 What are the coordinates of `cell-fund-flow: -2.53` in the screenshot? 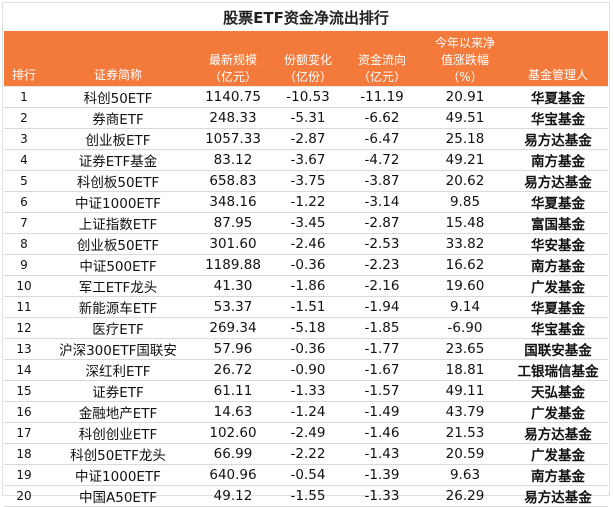 It's located at (382, 244).